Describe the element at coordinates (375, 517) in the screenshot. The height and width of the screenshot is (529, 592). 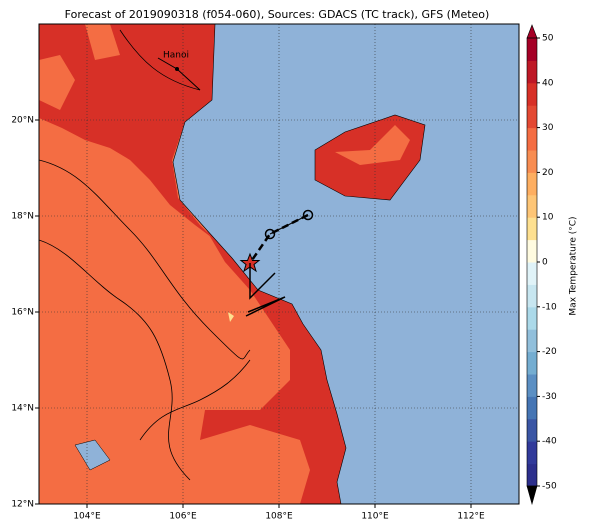
I see `x-tick-label: 110°E` at that location.